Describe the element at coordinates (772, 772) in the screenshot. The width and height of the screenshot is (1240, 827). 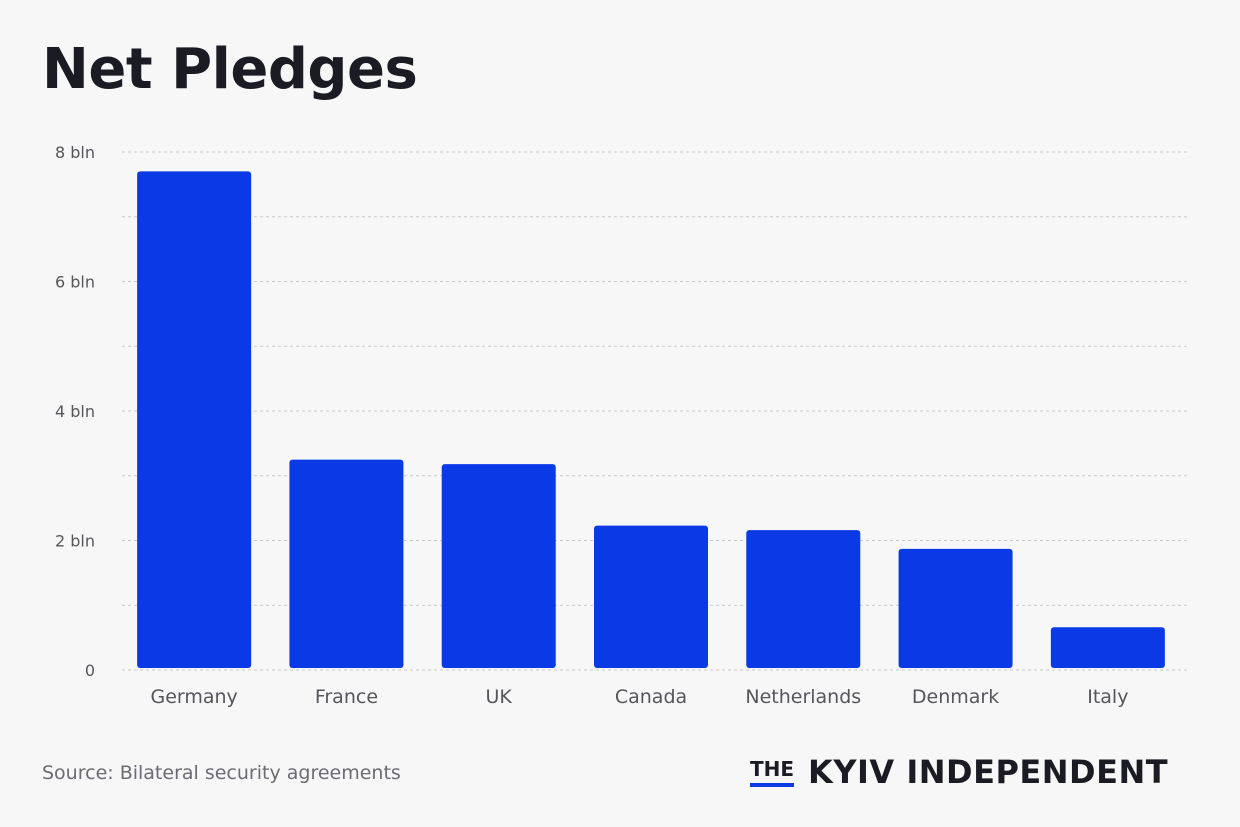
I see `logo-the-text: THE` at that location.